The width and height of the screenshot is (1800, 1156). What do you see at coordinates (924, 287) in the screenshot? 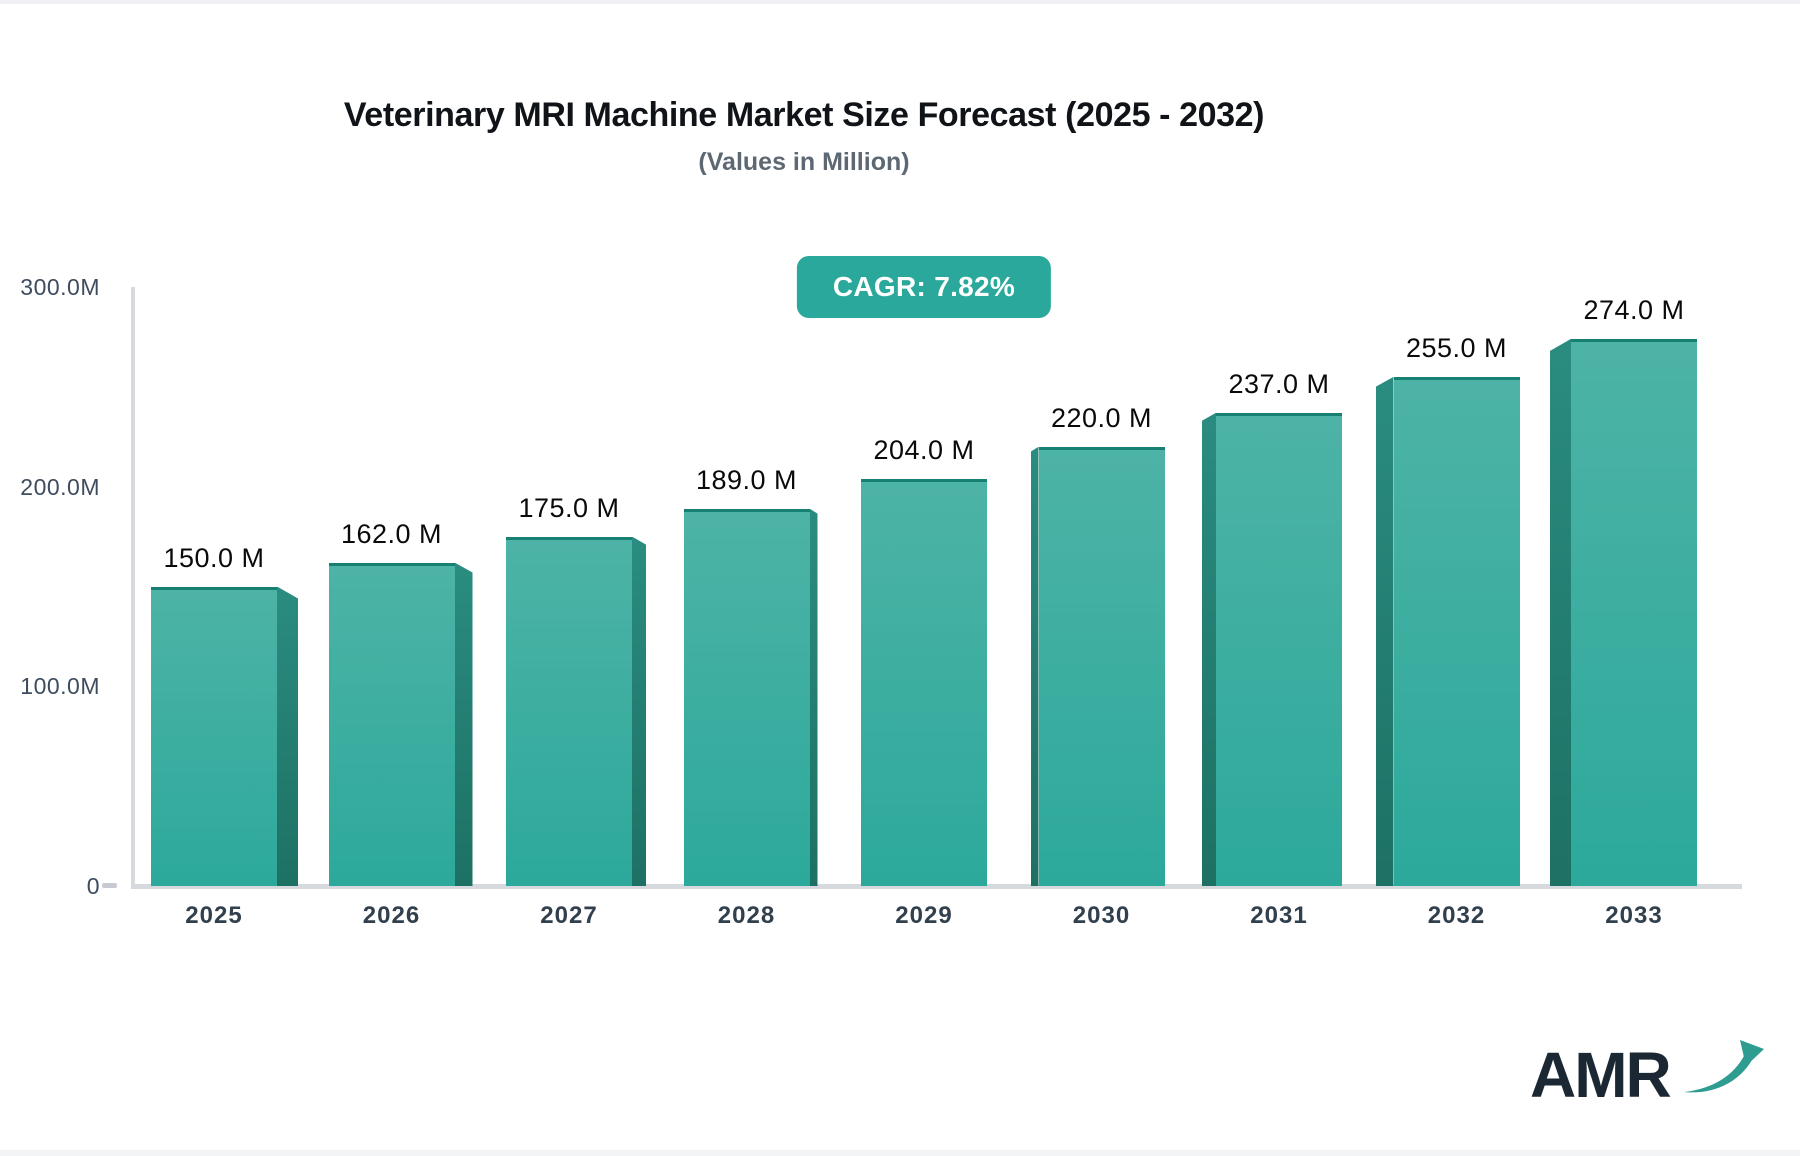
I see `cagr-badge: CAGR: 7.82%` at bounding box center [924, 287].